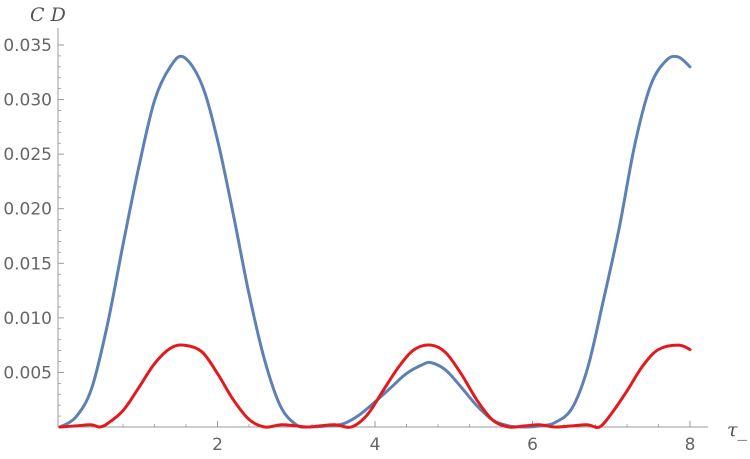 The height and width of the screenshot is (459, 750). I want to click on y-tick-label: 0.025, so click(27, 155).